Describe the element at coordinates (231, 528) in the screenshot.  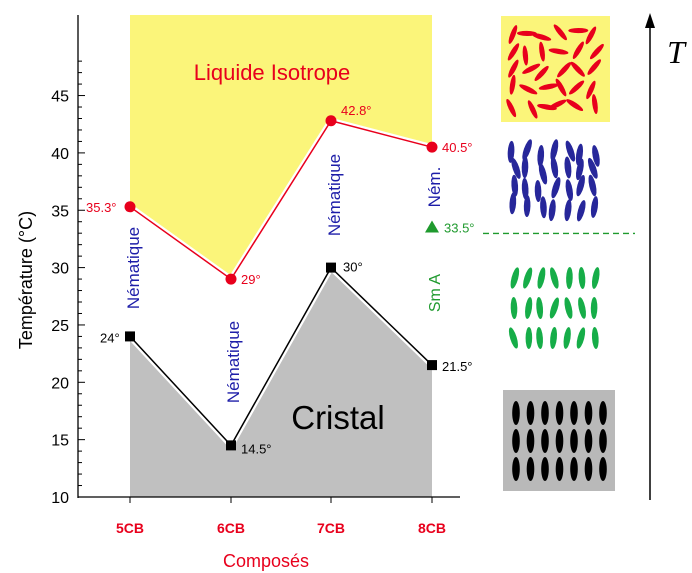
I see `x-tick-label: 6CB` at that location.